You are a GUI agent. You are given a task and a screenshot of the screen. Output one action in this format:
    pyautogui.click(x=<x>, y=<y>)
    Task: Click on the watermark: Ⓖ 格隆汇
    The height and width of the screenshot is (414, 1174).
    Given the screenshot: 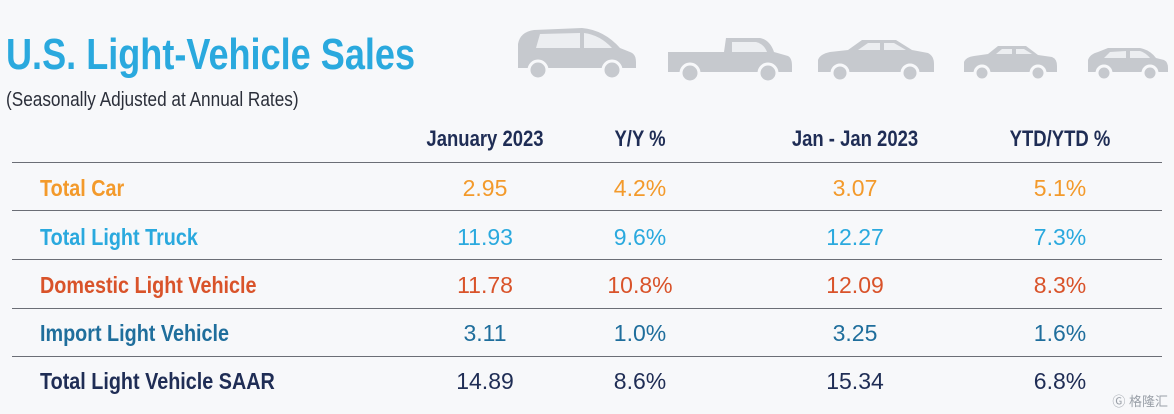 What is the action you would take?
    pyautogui.click(x=1140, y=400)
    